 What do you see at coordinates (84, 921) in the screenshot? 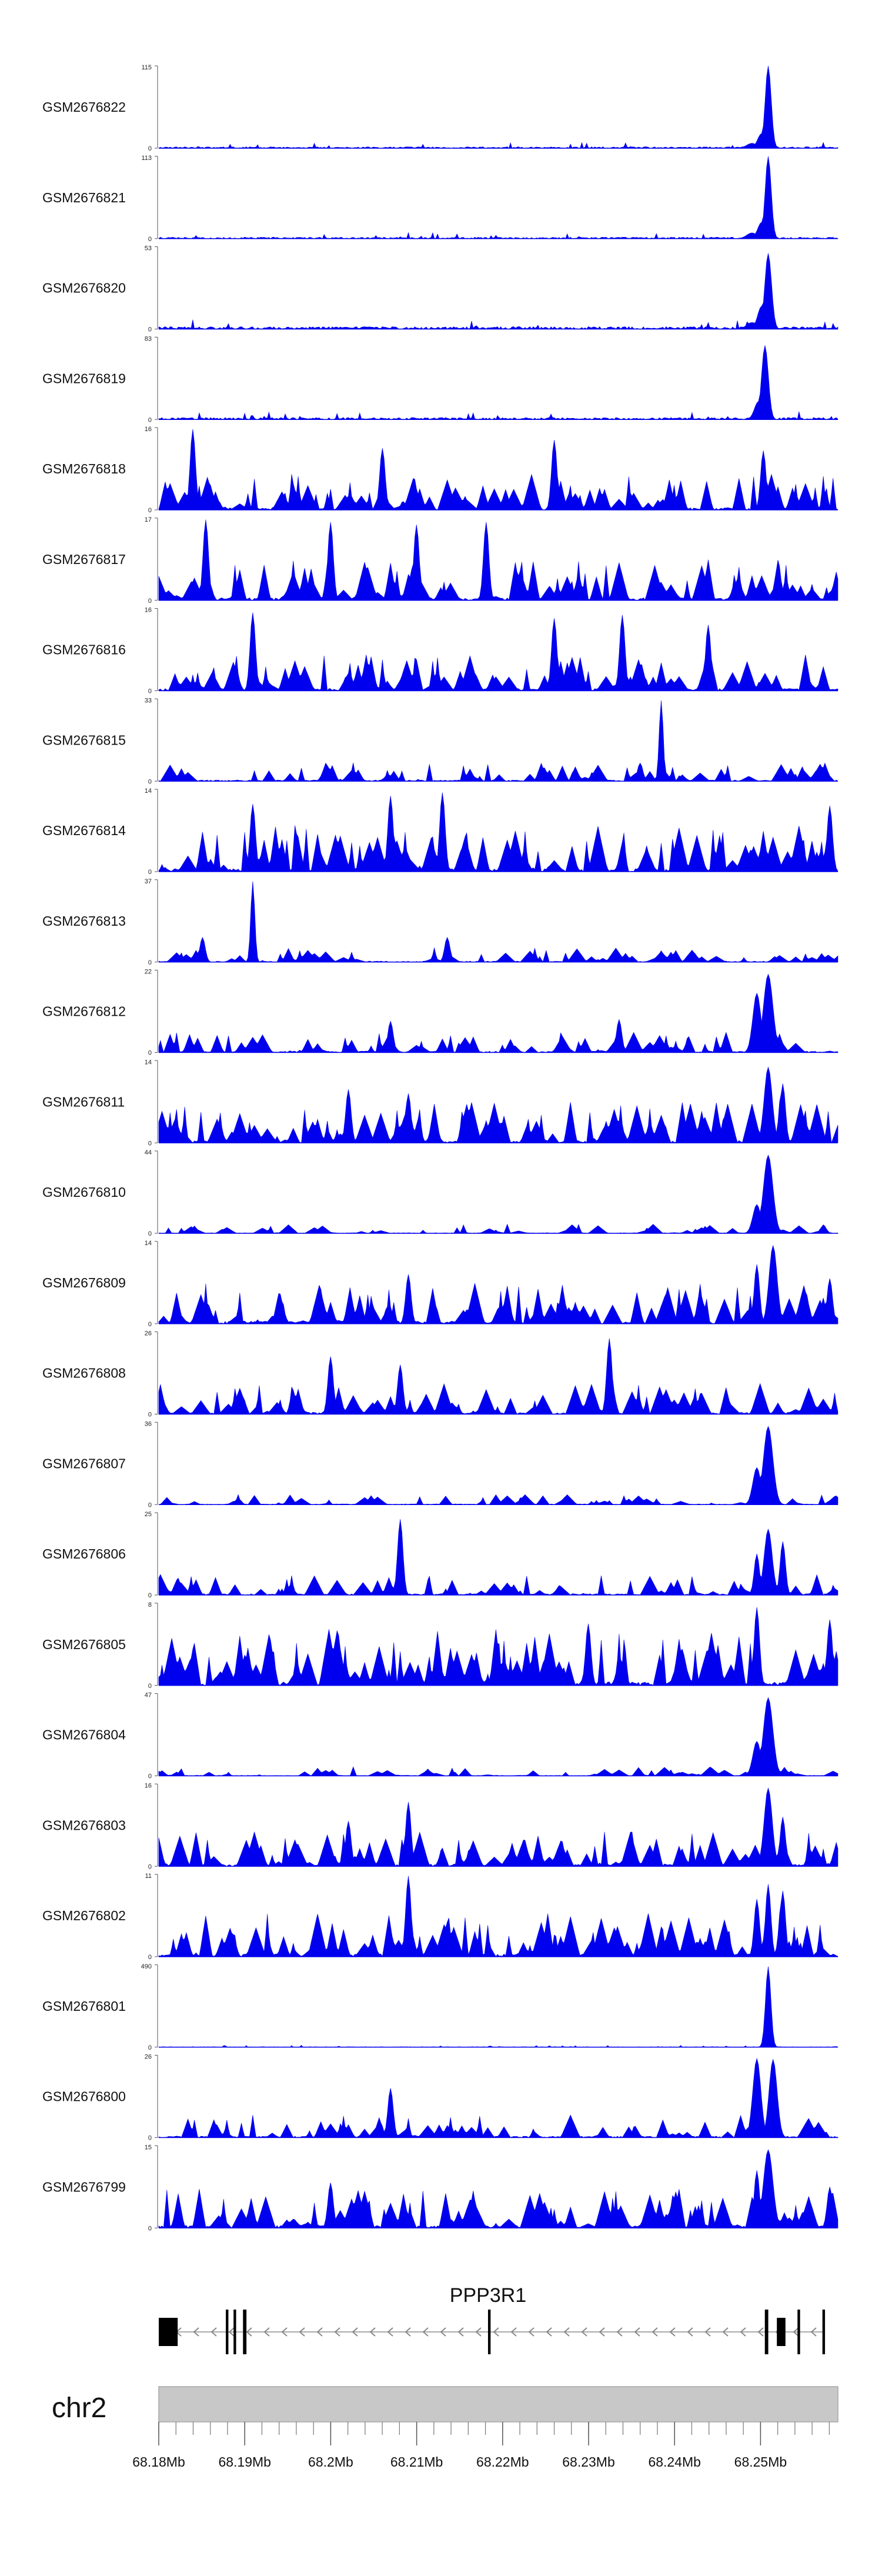
I see `track-label: GSM2676813` at bounding box center [84, 921].